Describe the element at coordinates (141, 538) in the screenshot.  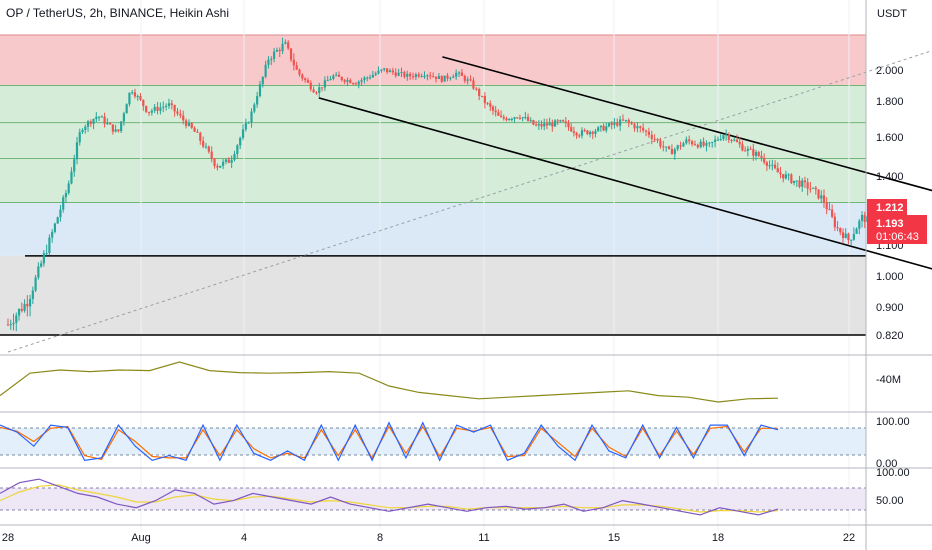
I see `time-tick-label: Aug` at that location.